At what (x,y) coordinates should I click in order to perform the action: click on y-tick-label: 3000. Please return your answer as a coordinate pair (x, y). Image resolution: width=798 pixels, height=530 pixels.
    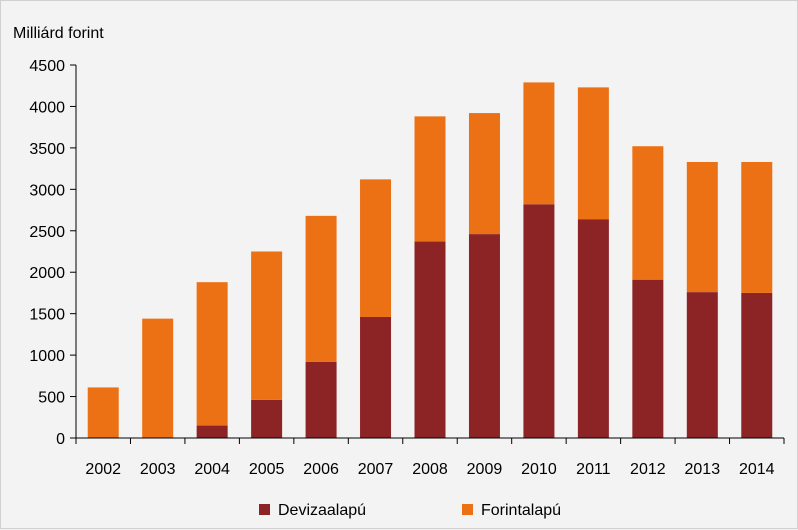
    Looking at the image, I should click on (47, 190).